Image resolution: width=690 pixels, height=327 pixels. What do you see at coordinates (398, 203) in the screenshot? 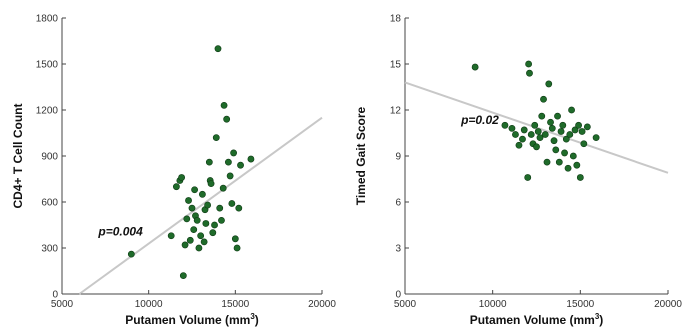
I see `chart-2-y-tick-label: 6` at bounding box center [398, 203].